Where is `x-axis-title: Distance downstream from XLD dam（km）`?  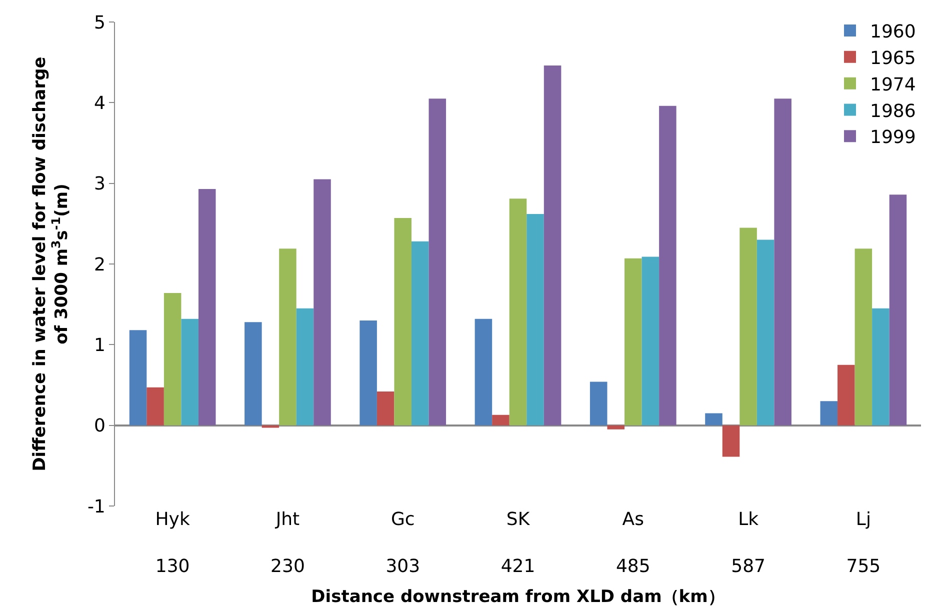
x-axis-title: Distance downstream from XLD dam（km） is located at coordinates (518, 597).